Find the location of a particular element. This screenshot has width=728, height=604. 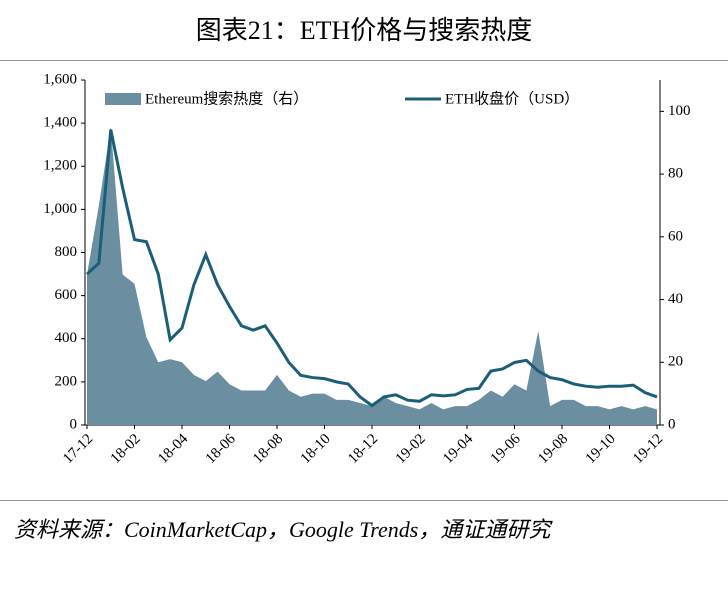

x-tick-label: 19-04 is located at coordinates (458, 449).